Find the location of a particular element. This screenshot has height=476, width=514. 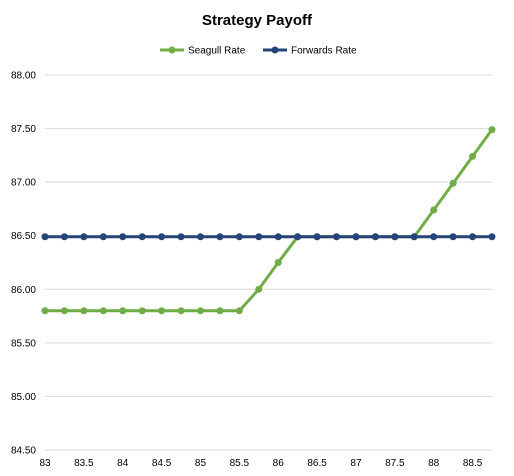

y-tick-label: 86.00 is located at coordinates (23, 290).